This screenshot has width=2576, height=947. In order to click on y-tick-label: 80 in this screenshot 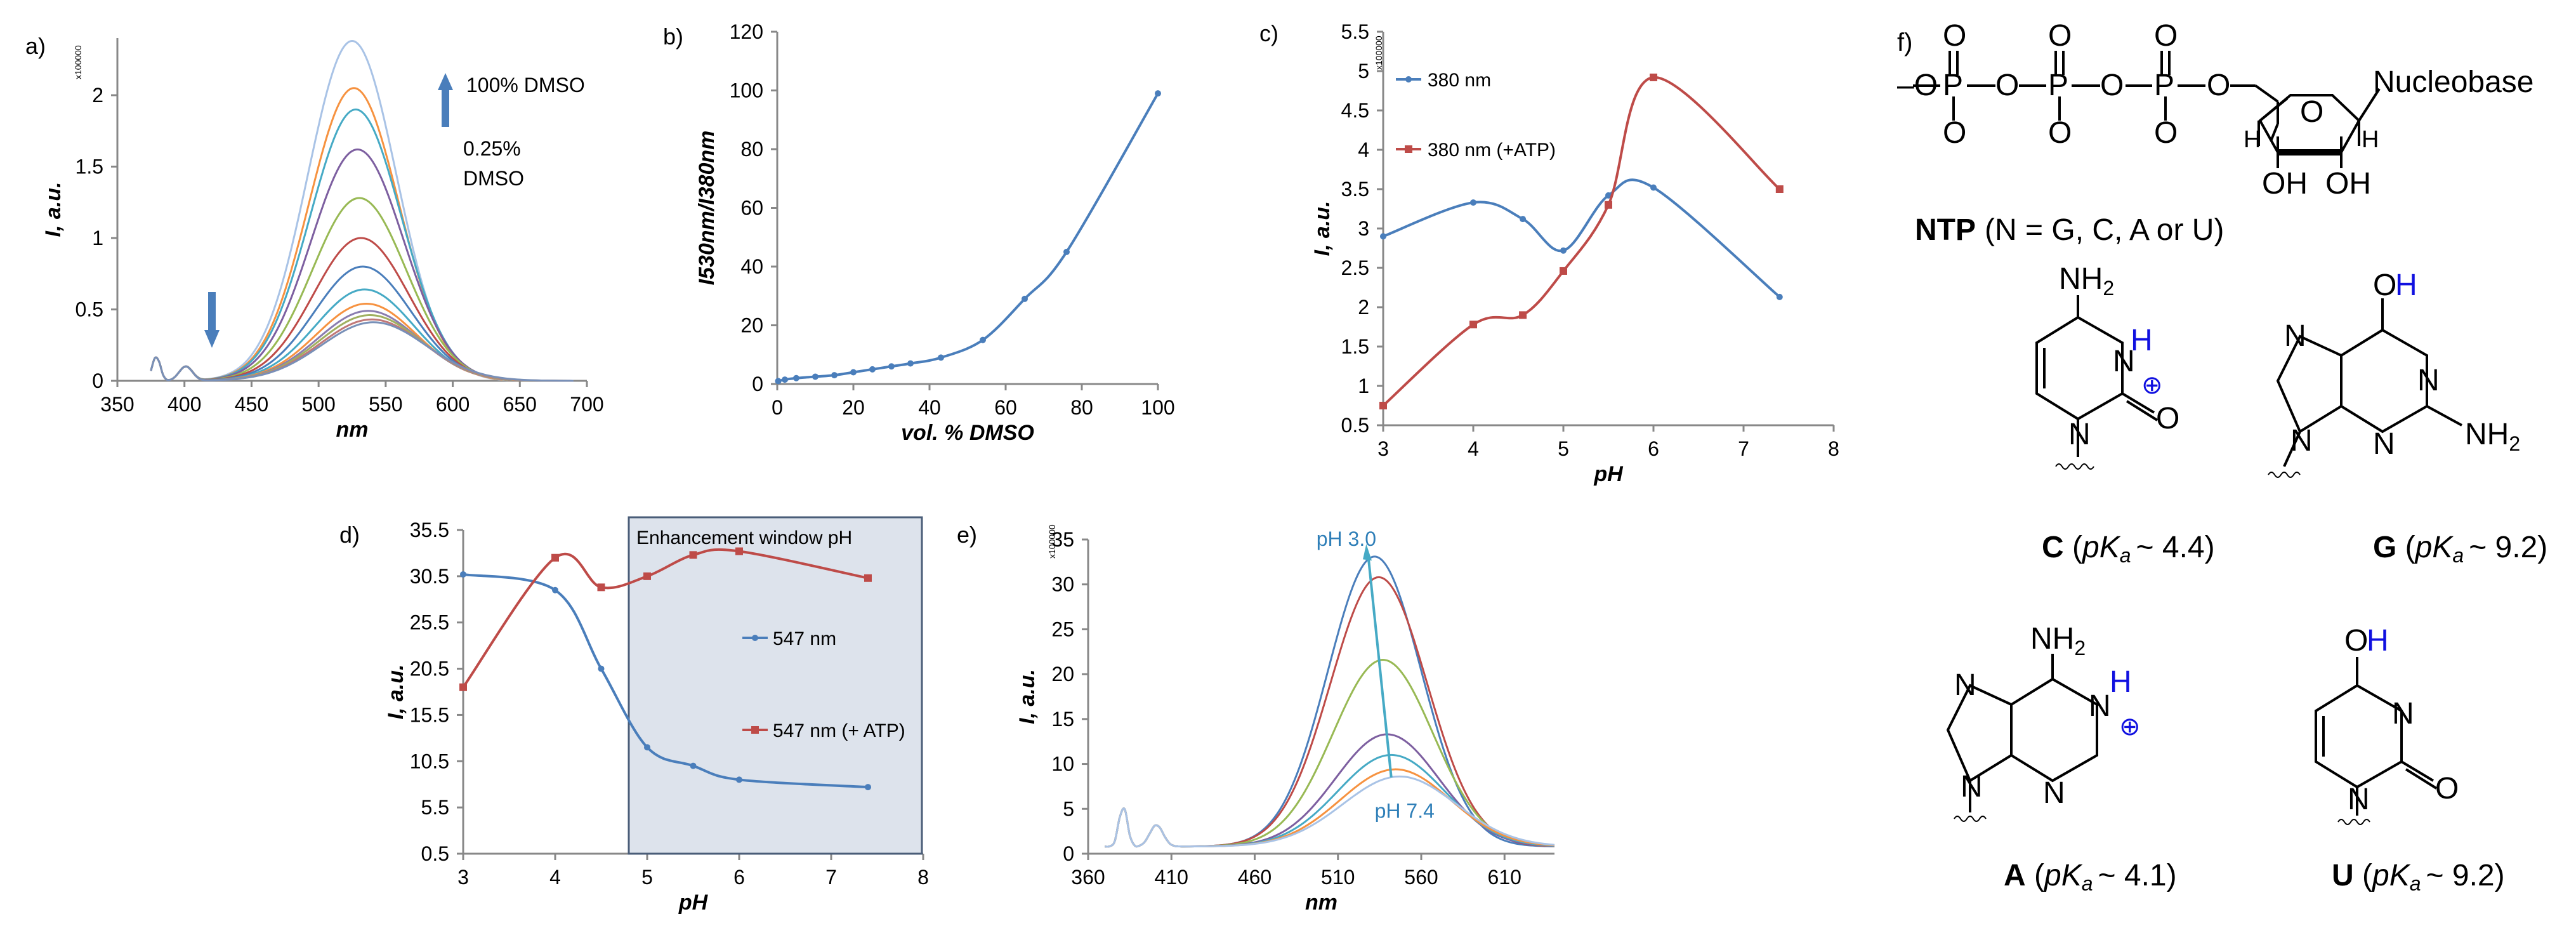, I will do `click(751, 149)`.